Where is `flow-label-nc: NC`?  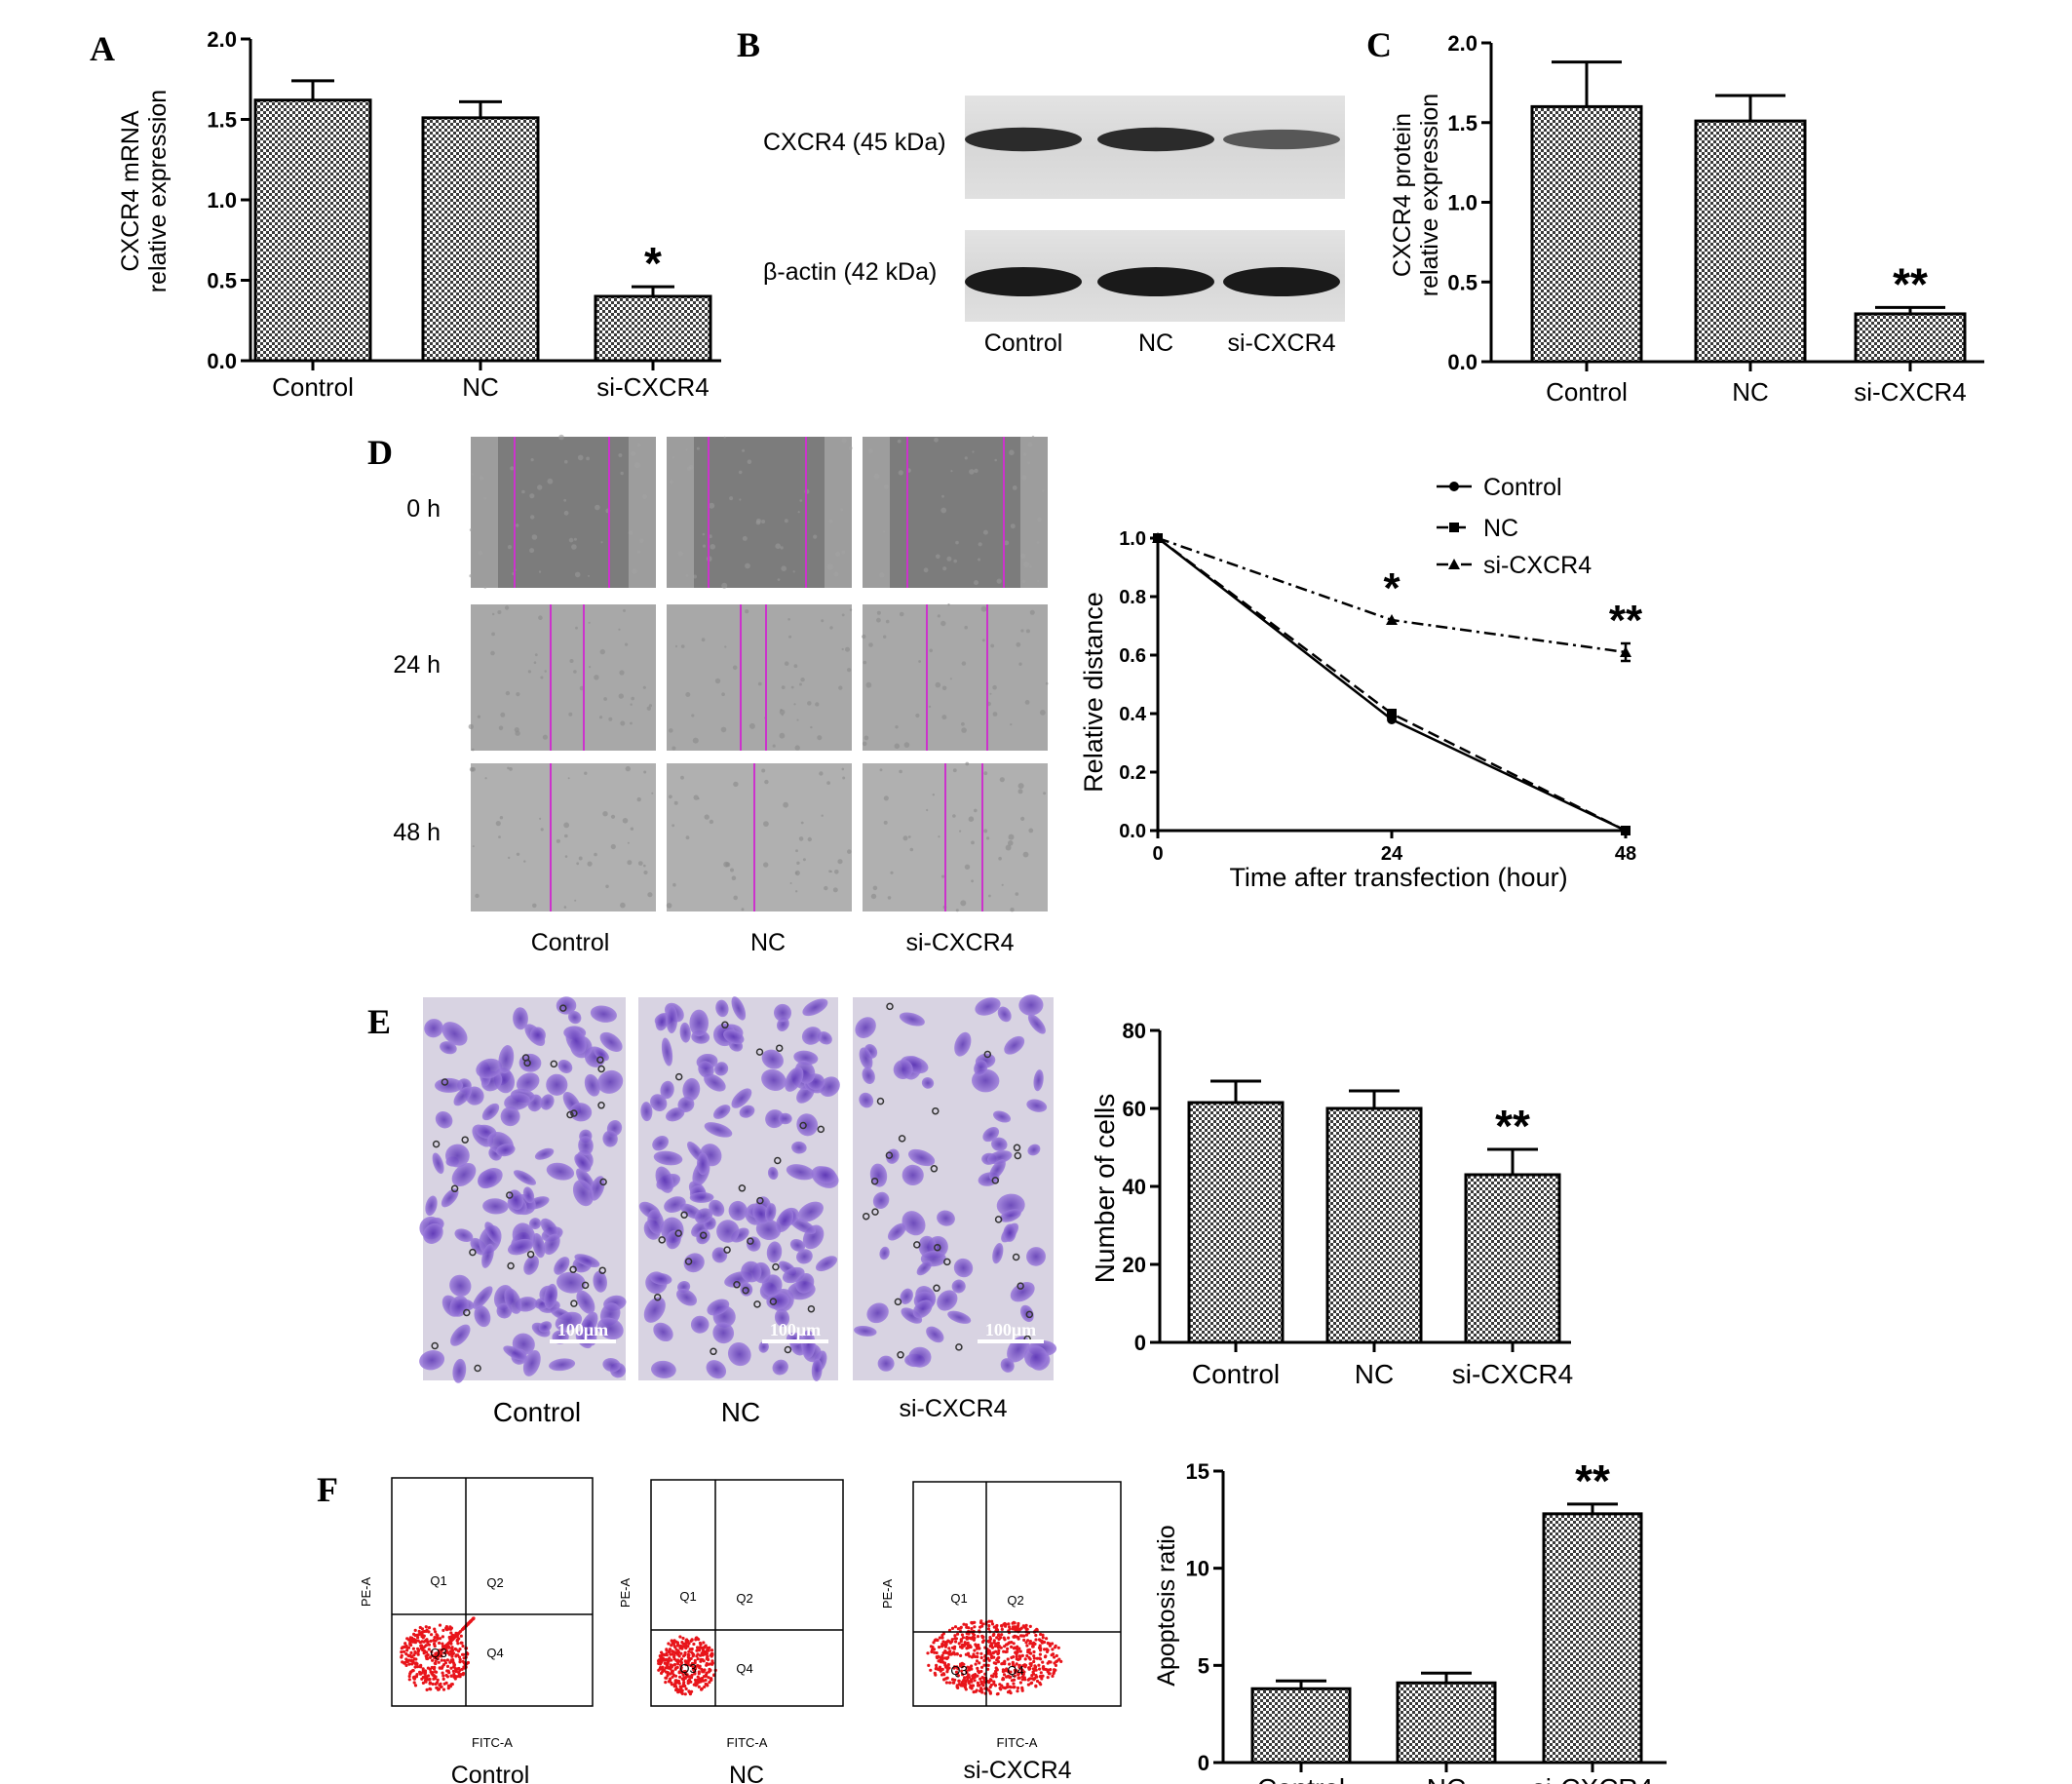
flow-label-nc: NC is located at coordinates (746, 1773).